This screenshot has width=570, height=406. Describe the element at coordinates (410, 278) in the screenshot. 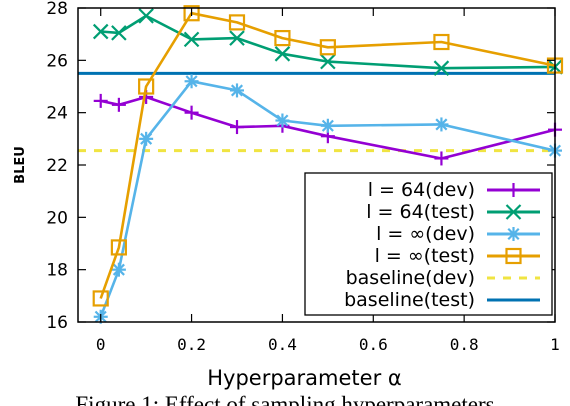

I see `legend-label: baseline(dev)` at that location.